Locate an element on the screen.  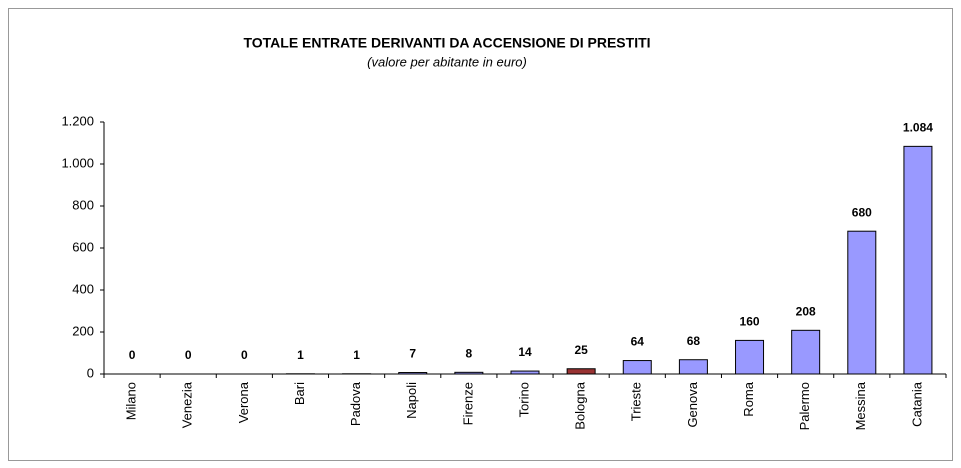
y-tick-label: 1.000 is located at coordinates (77, 162).